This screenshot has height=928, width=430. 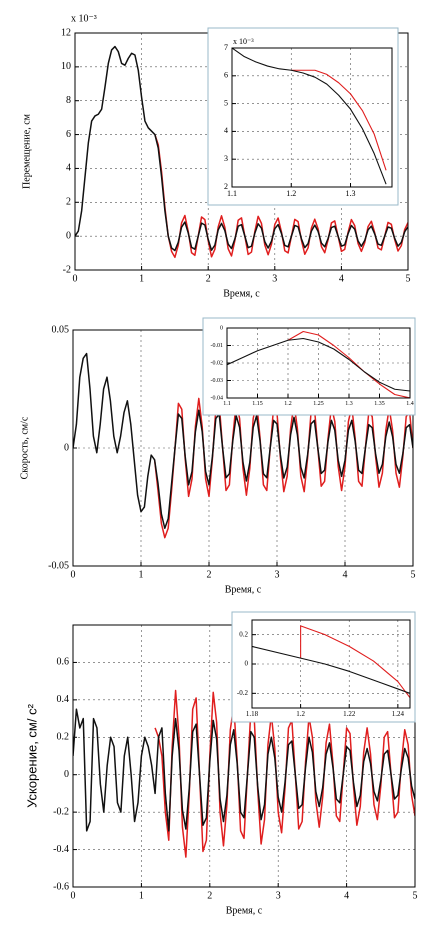 What do you see at coordinates (67, 269) in the screenshot?
I see `y-tick-label: -2` at bounding box center [67, 269].